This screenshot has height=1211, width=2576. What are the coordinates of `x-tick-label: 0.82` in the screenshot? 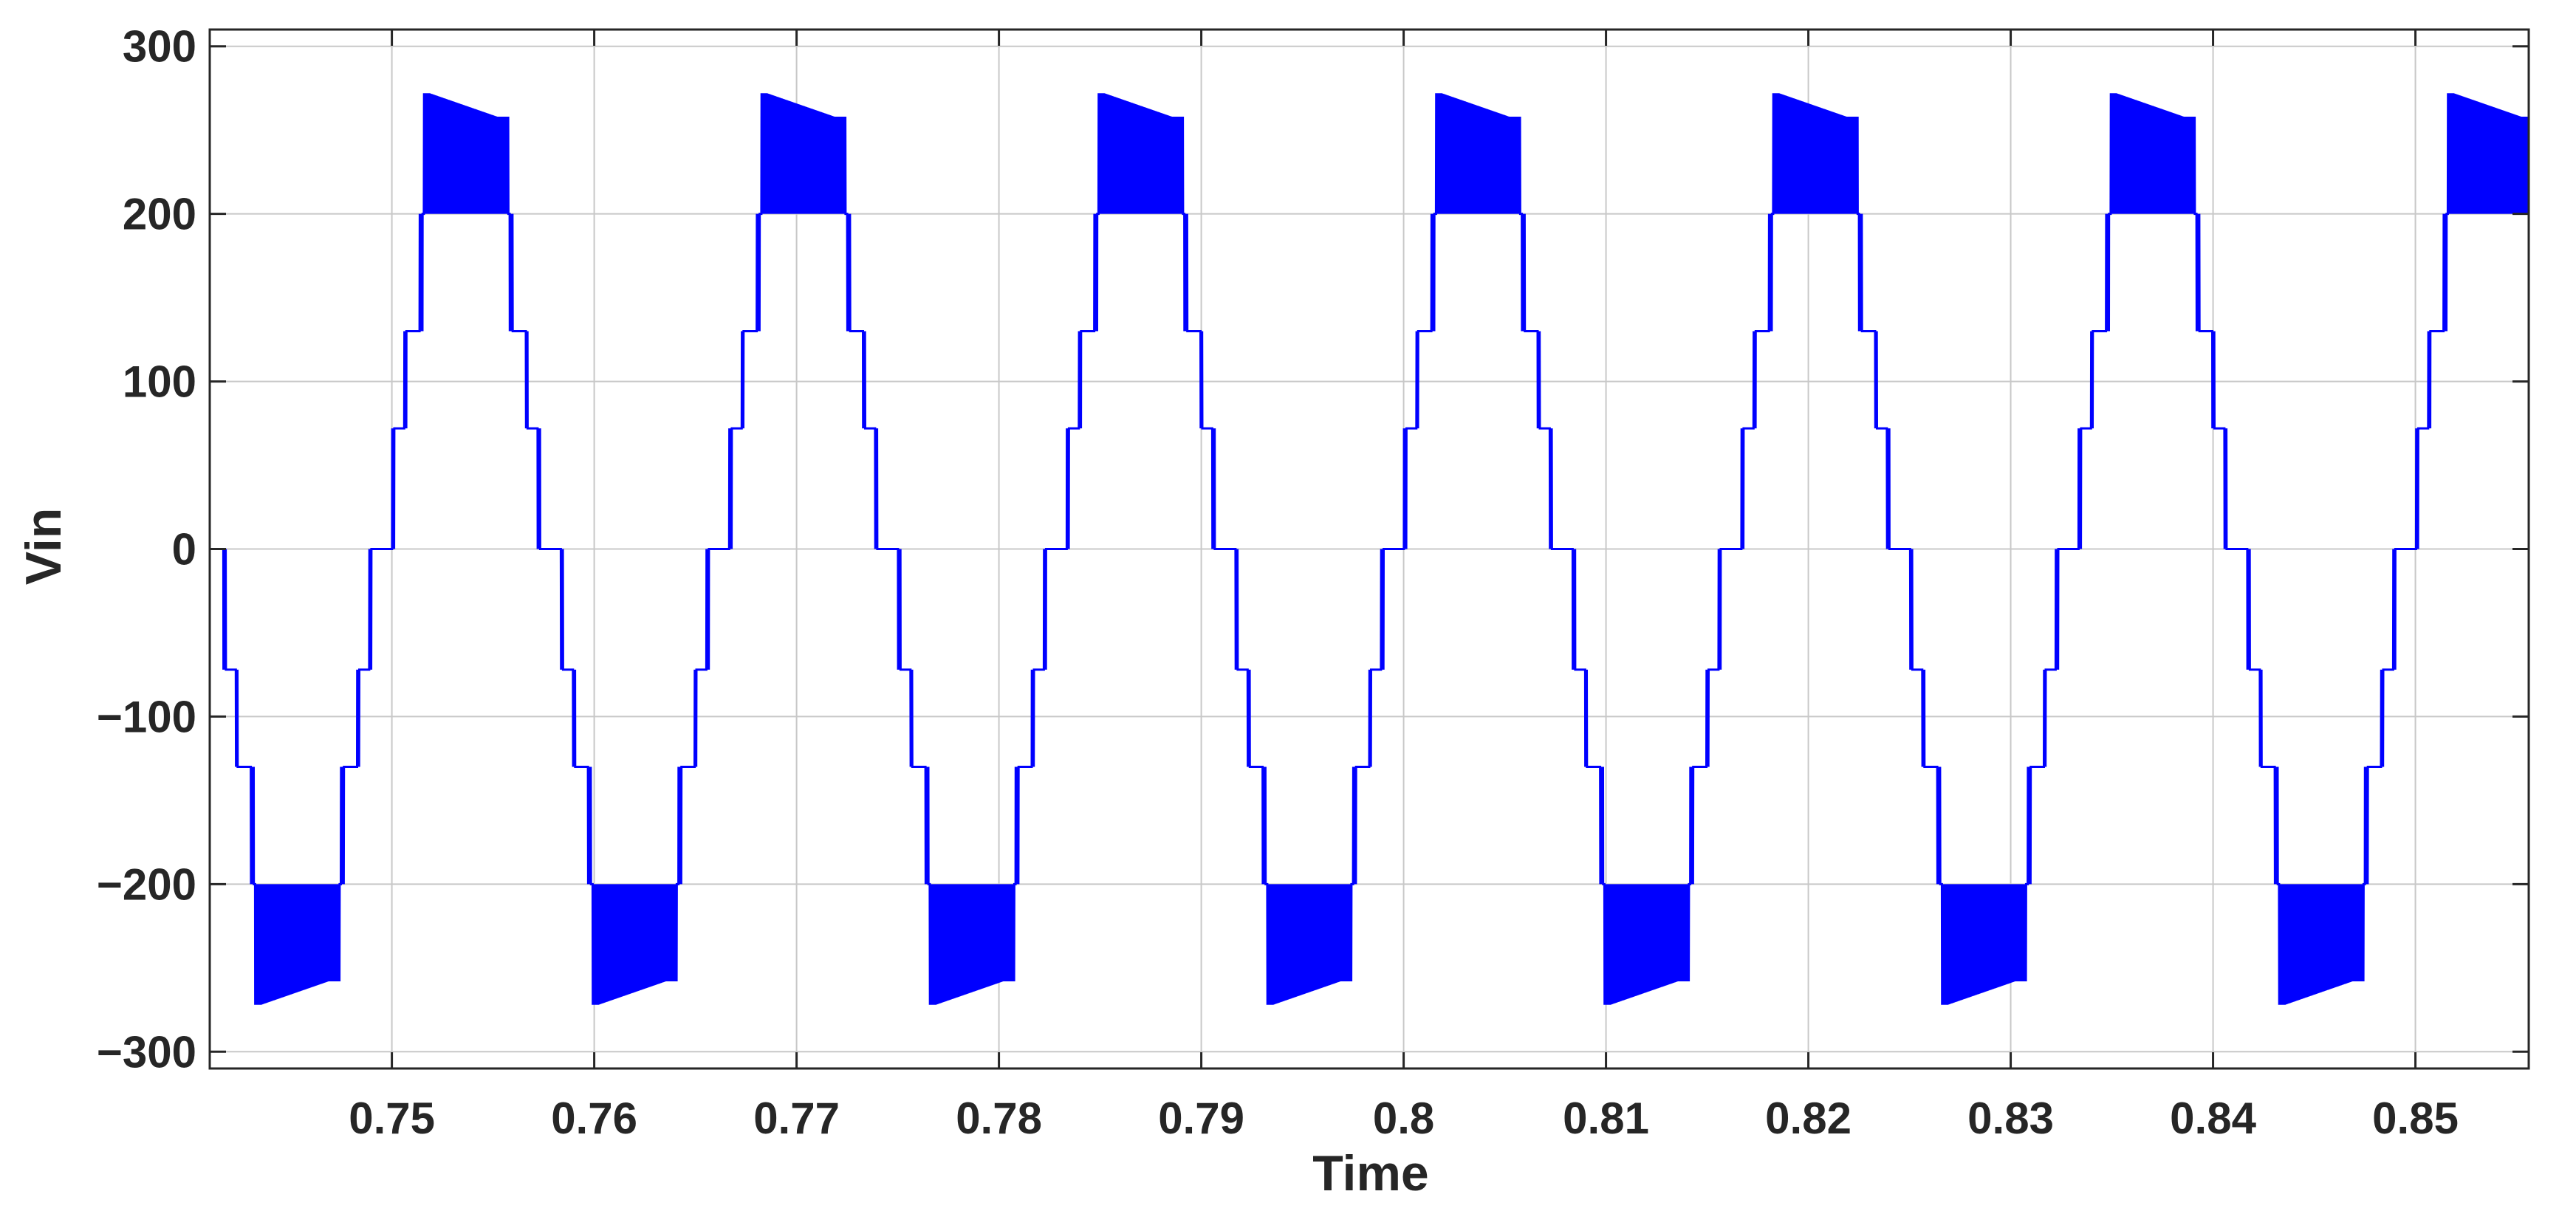 It's located at (1808, 1118).